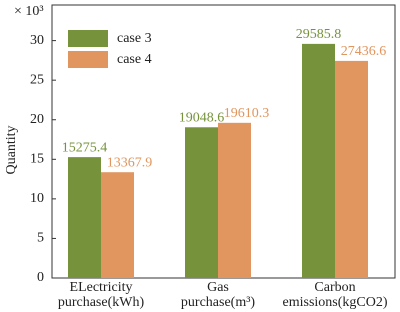 This screenshot has width=400, height=312. What do you see at coordinates (29, 11) in the screenshot?
I see `y-scale-label: × 10³` at bounding box center [29, 11].